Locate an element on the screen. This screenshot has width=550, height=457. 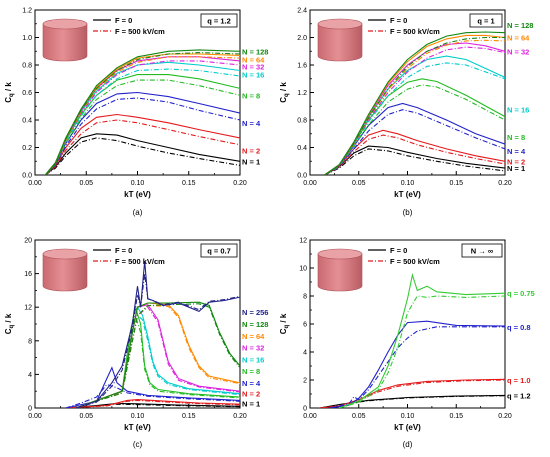
param-box-label: N → ∞ is located at coordinates (482, 251).